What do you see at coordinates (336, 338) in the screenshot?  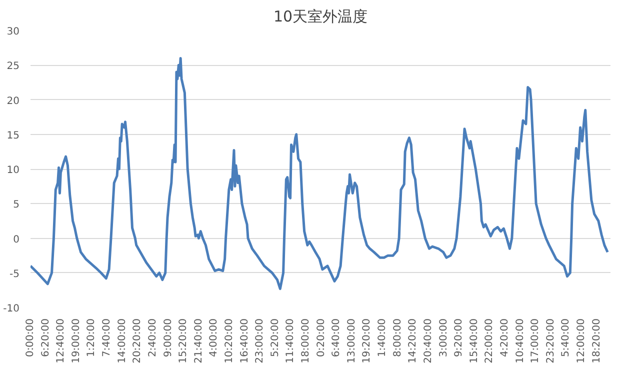 I see `x-tick-label: 6:40:00` at bounding box center [336, 338].